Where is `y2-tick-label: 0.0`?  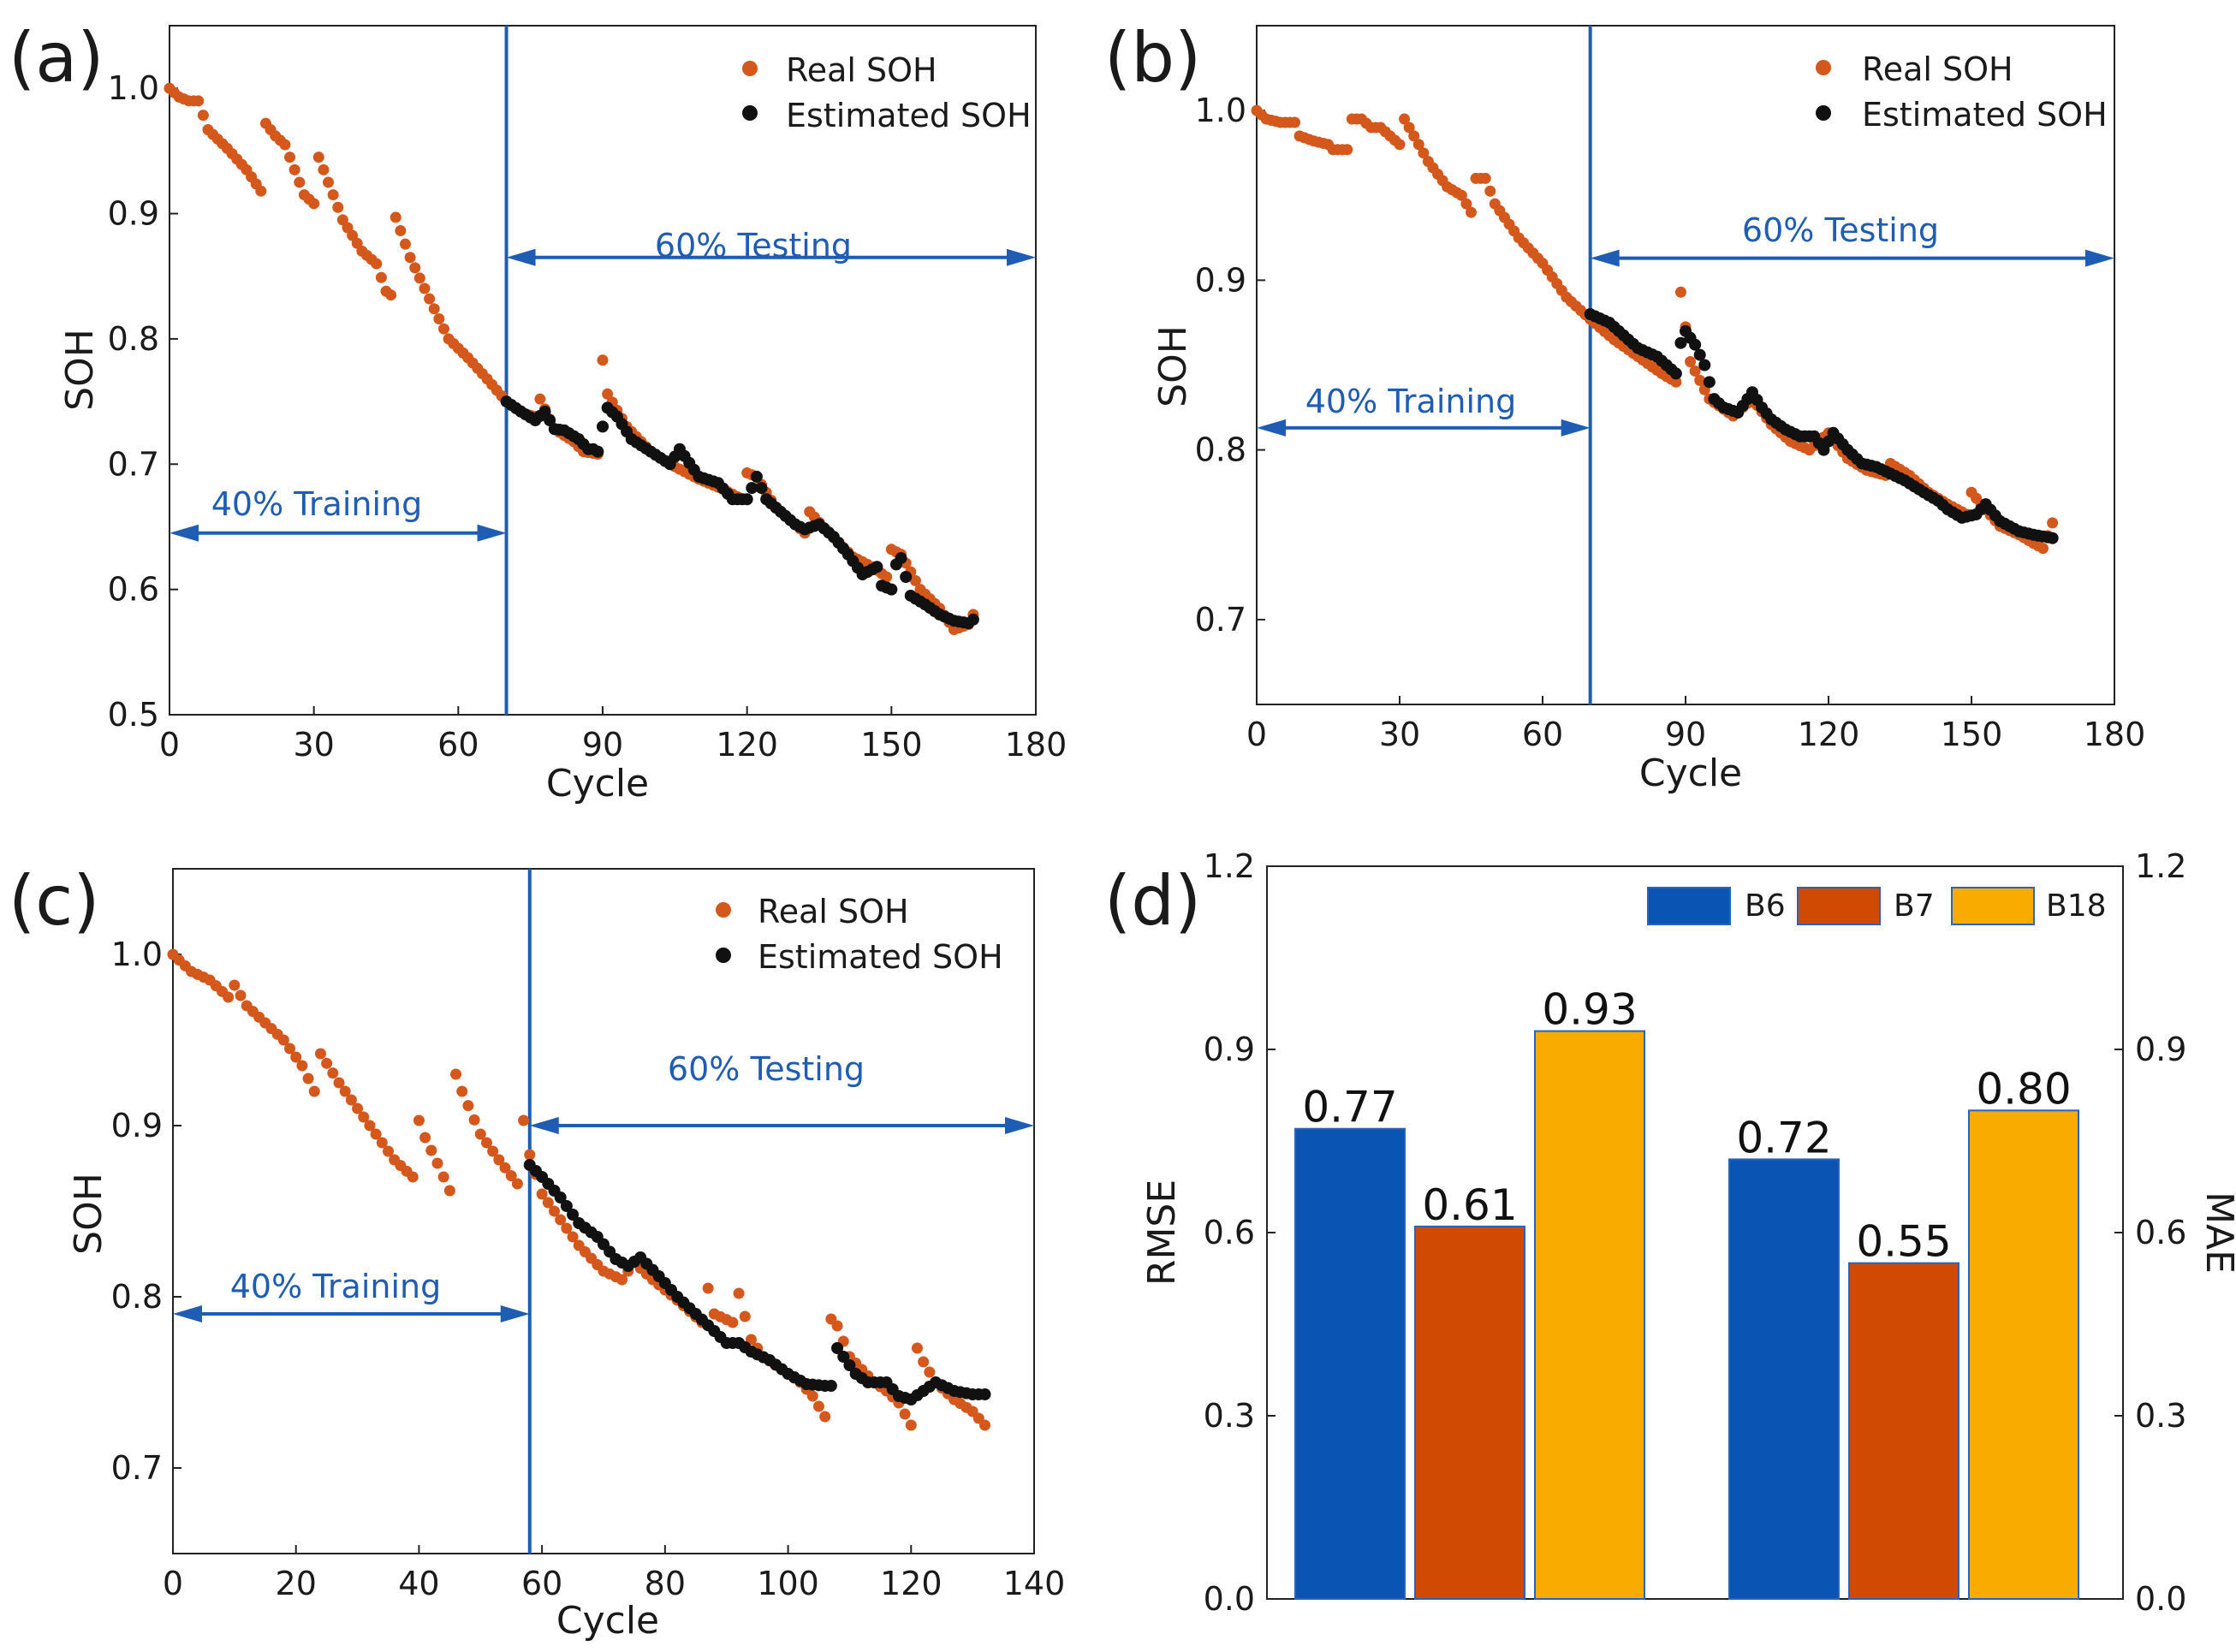
y2-tick-label: 0.0 is located at coordinates (2160, 1599).